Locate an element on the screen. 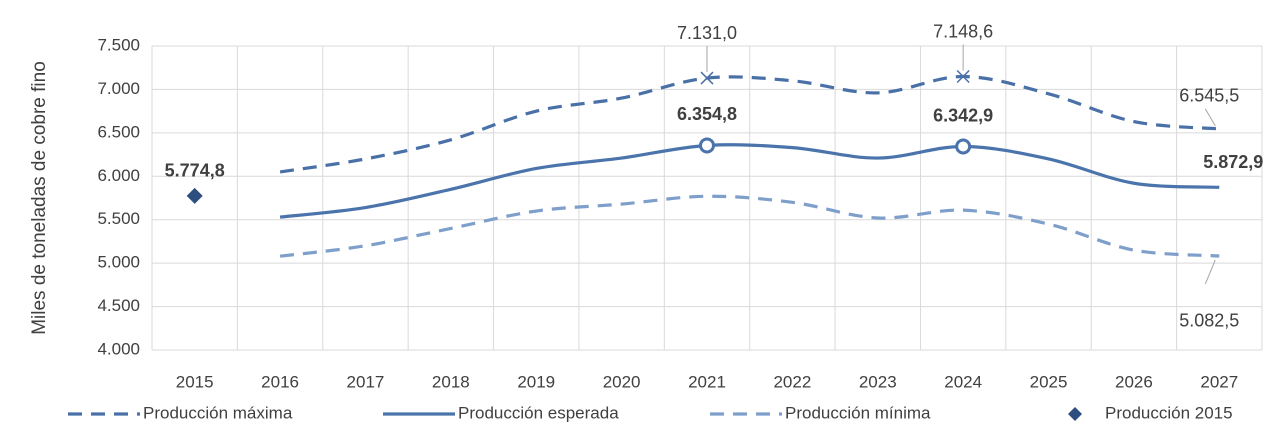 The width and height of the screenshot is (1266, 426). marker-diamond is located at coordinates (194, 195).